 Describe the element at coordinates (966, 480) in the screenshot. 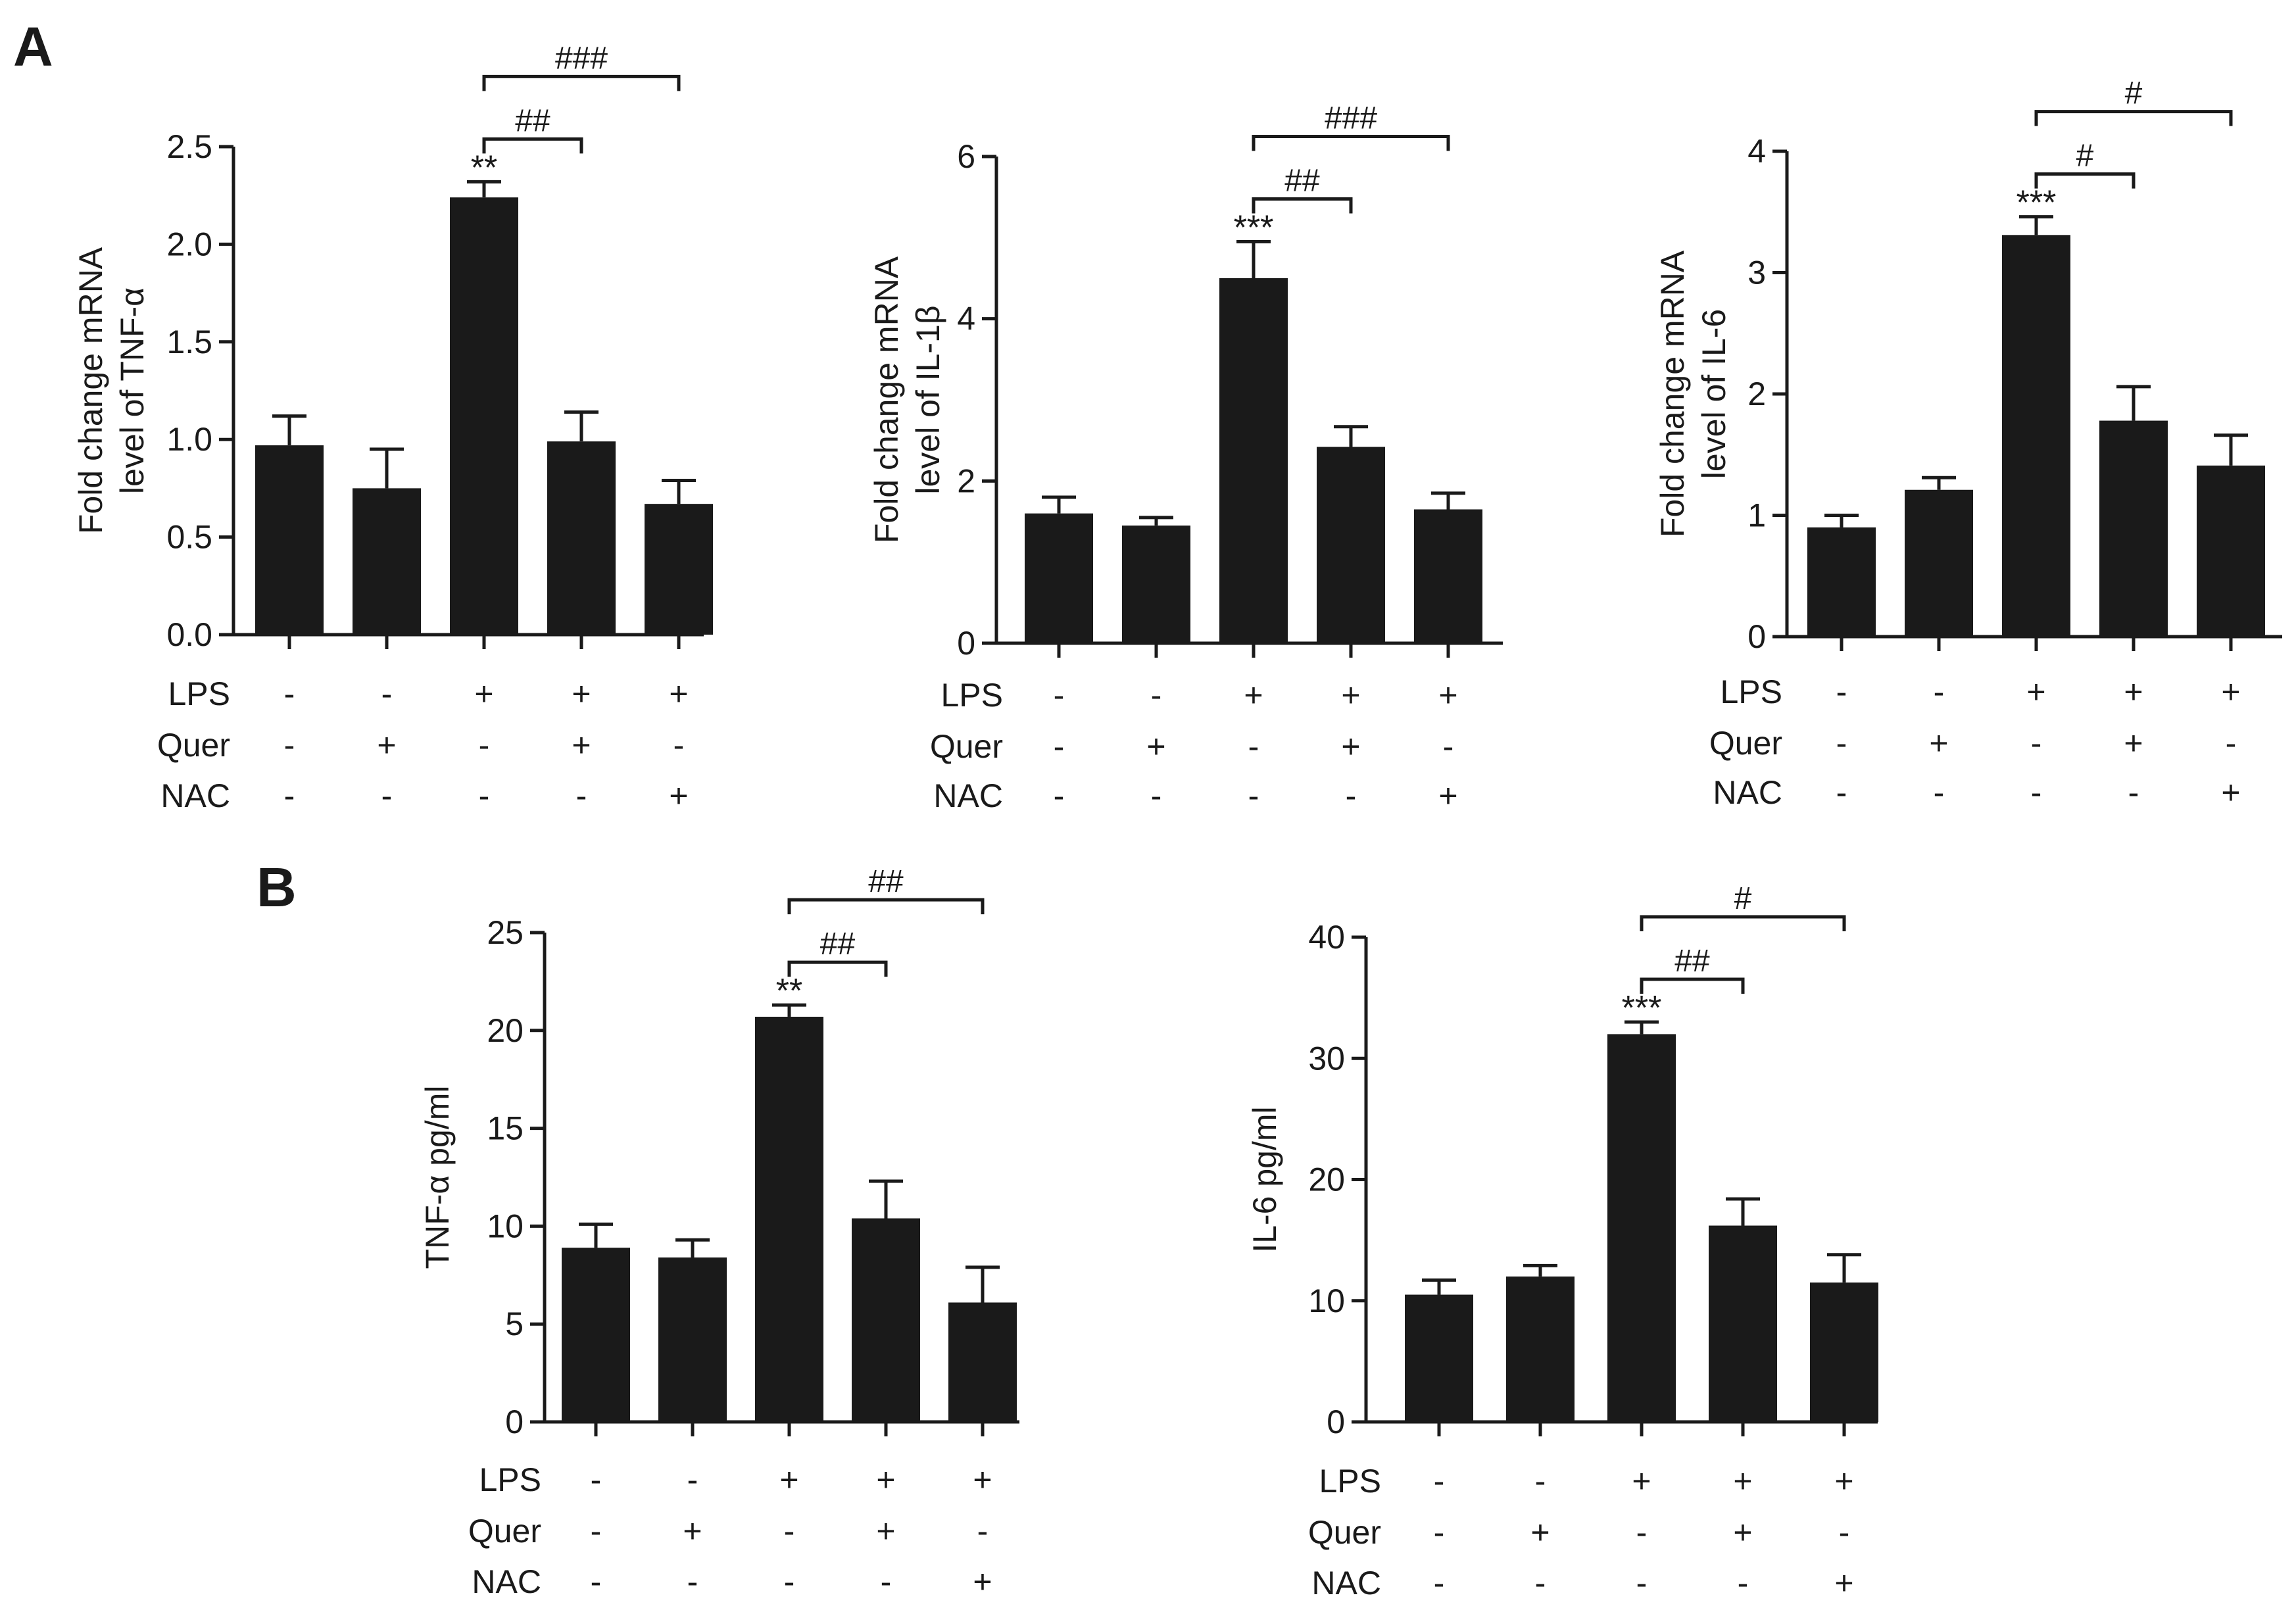

I see `y-tick-label: 2` at that location.